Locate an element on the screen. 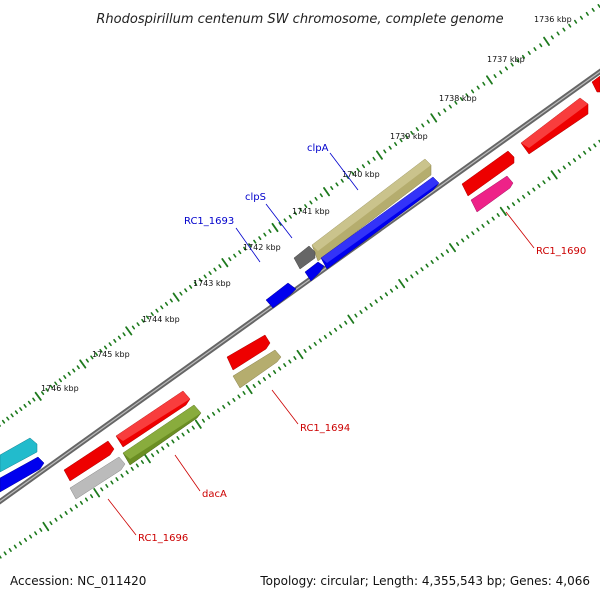 Image resolution: width=600 pixels, height=600 pixels. gene-label-clpS: clpS is located at coordinates (255, 197).